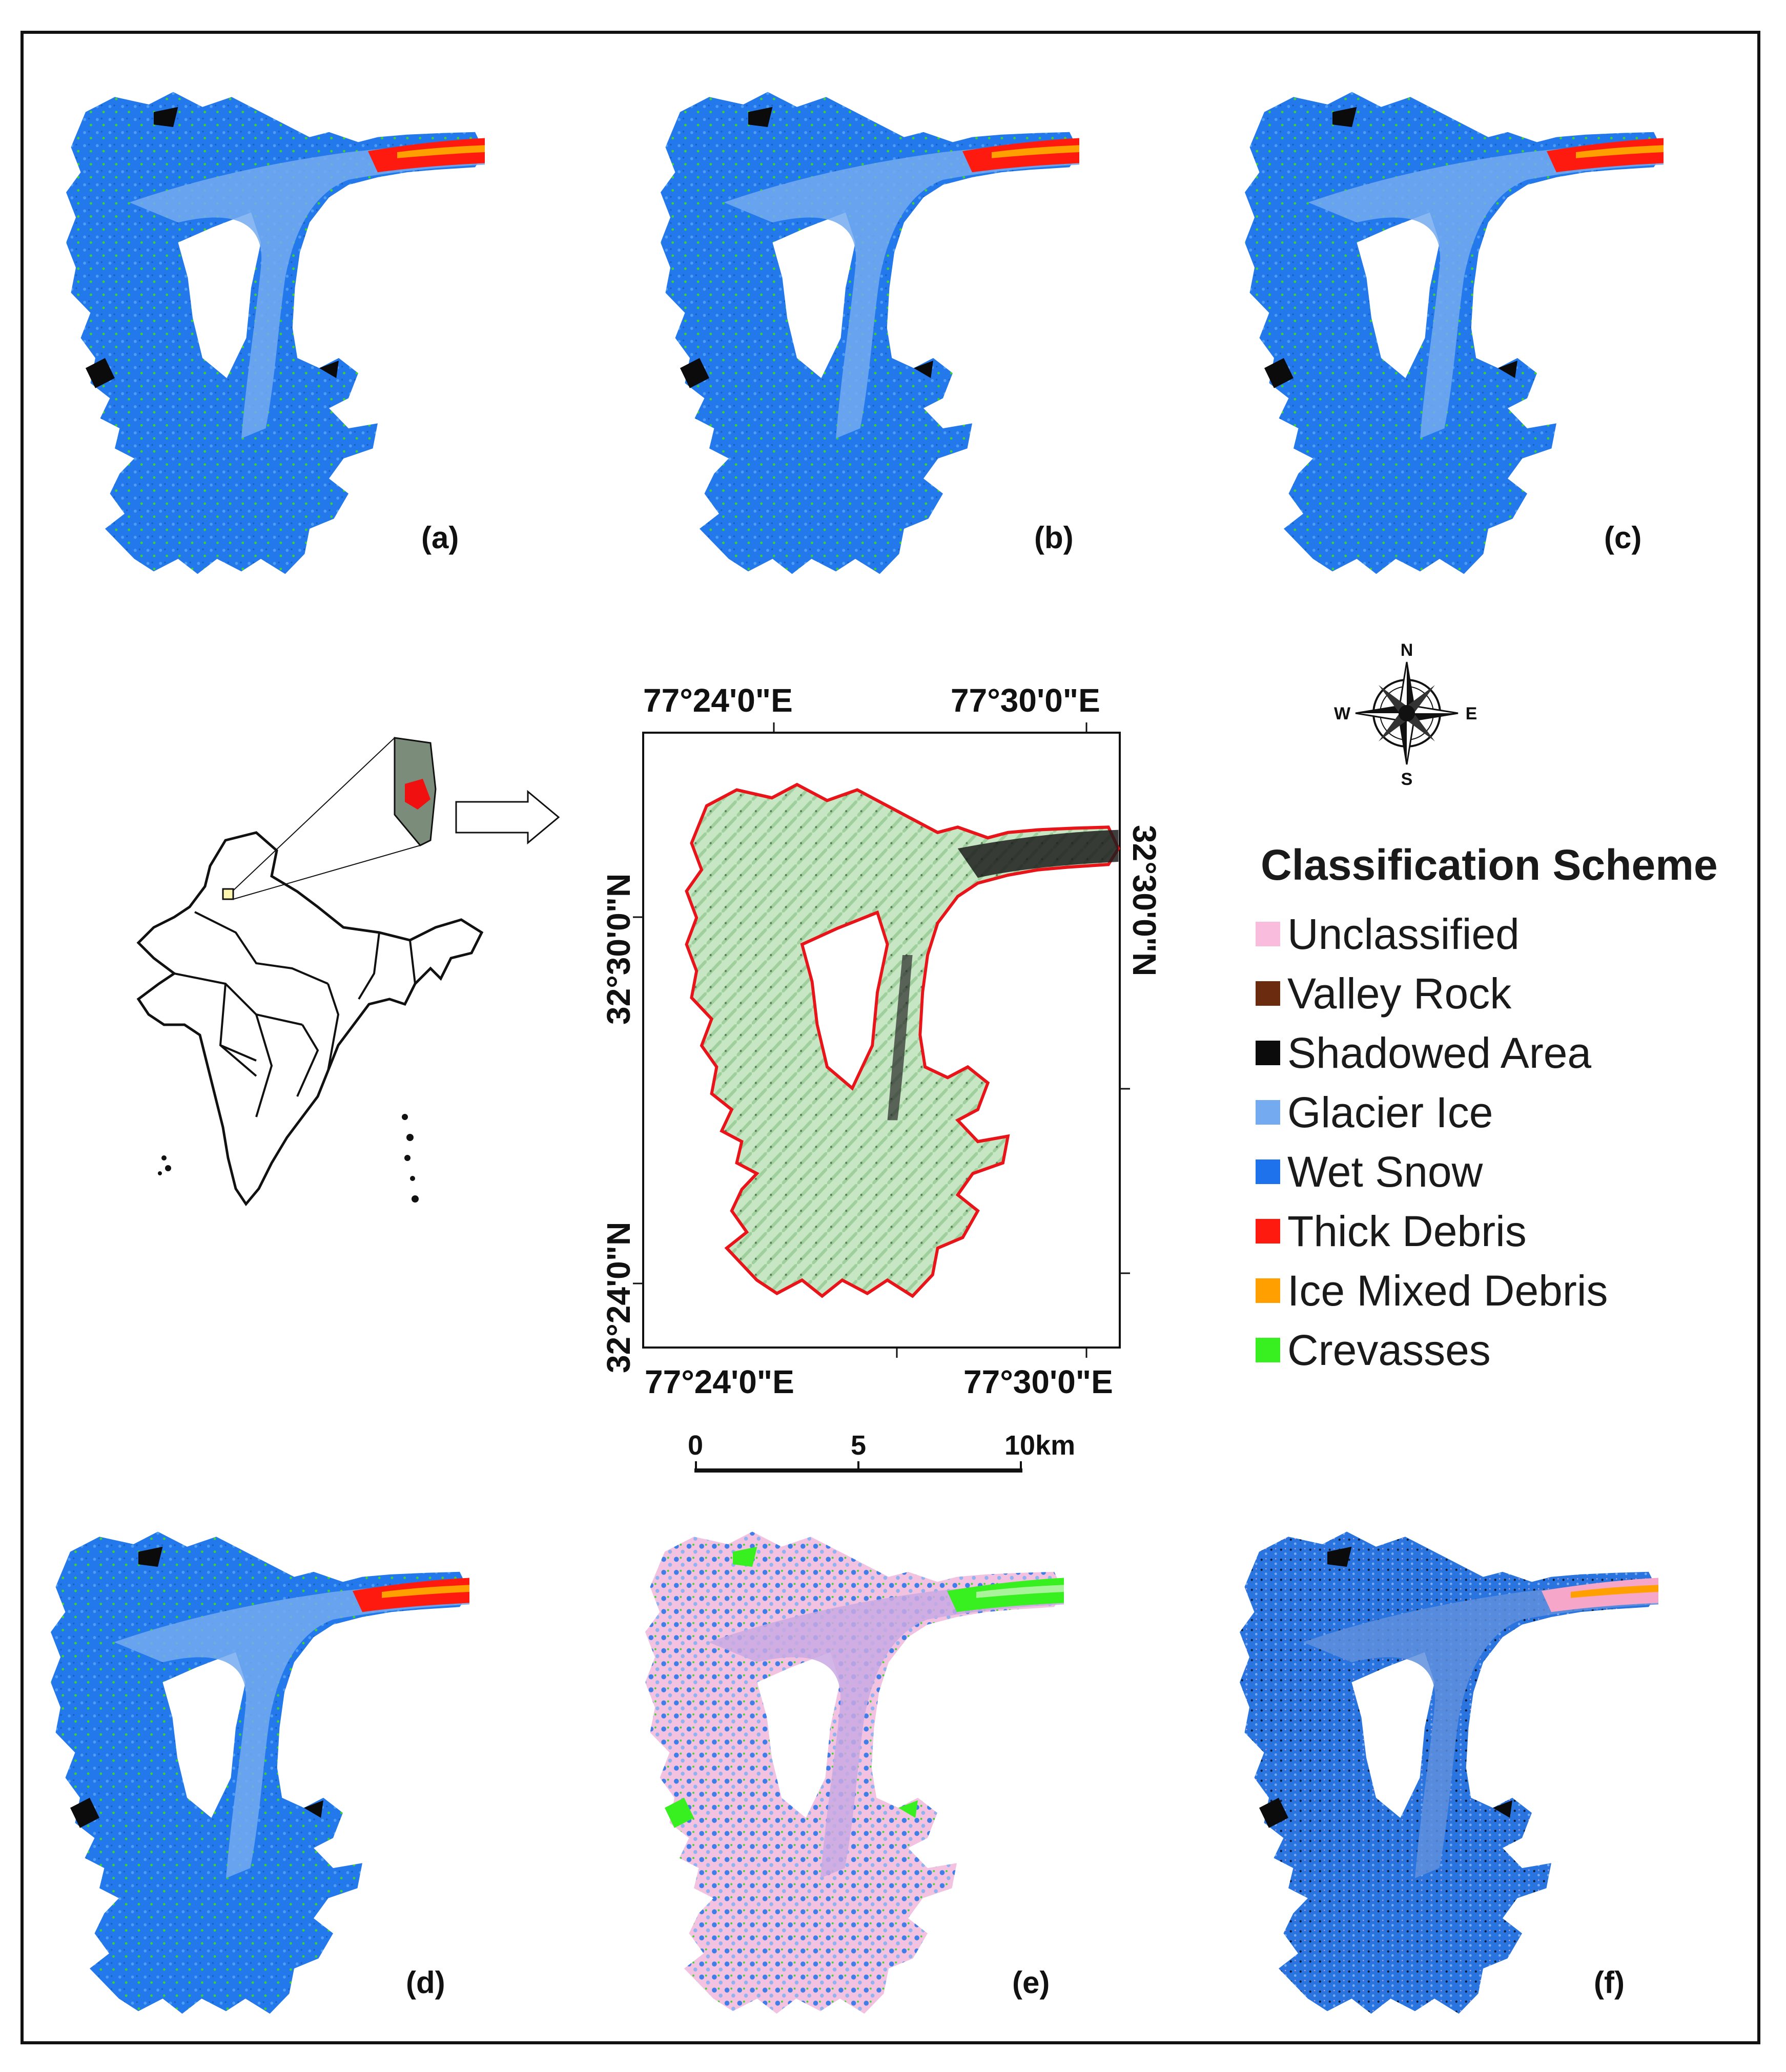 This screenshot has width=1786, height=2072. Describe the element at coordinates (1054, 538) in the screenshot. I see `panel-label-b: (b)` at that location.